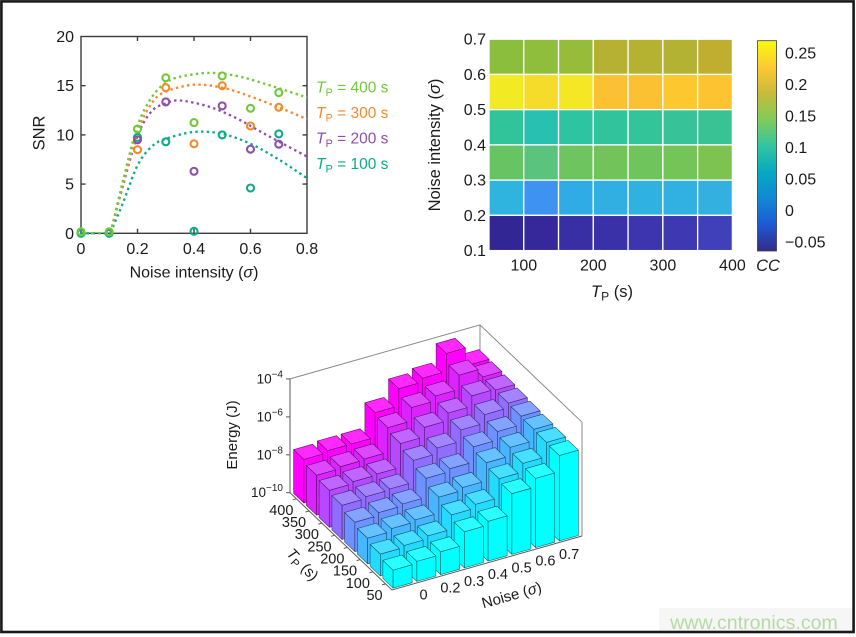 This screenshot has width=856, height=637. What do you see at coordinates (270, 415) in the screenshot?
I see `svg-text: 10−6` at bounding box center [270, 415].